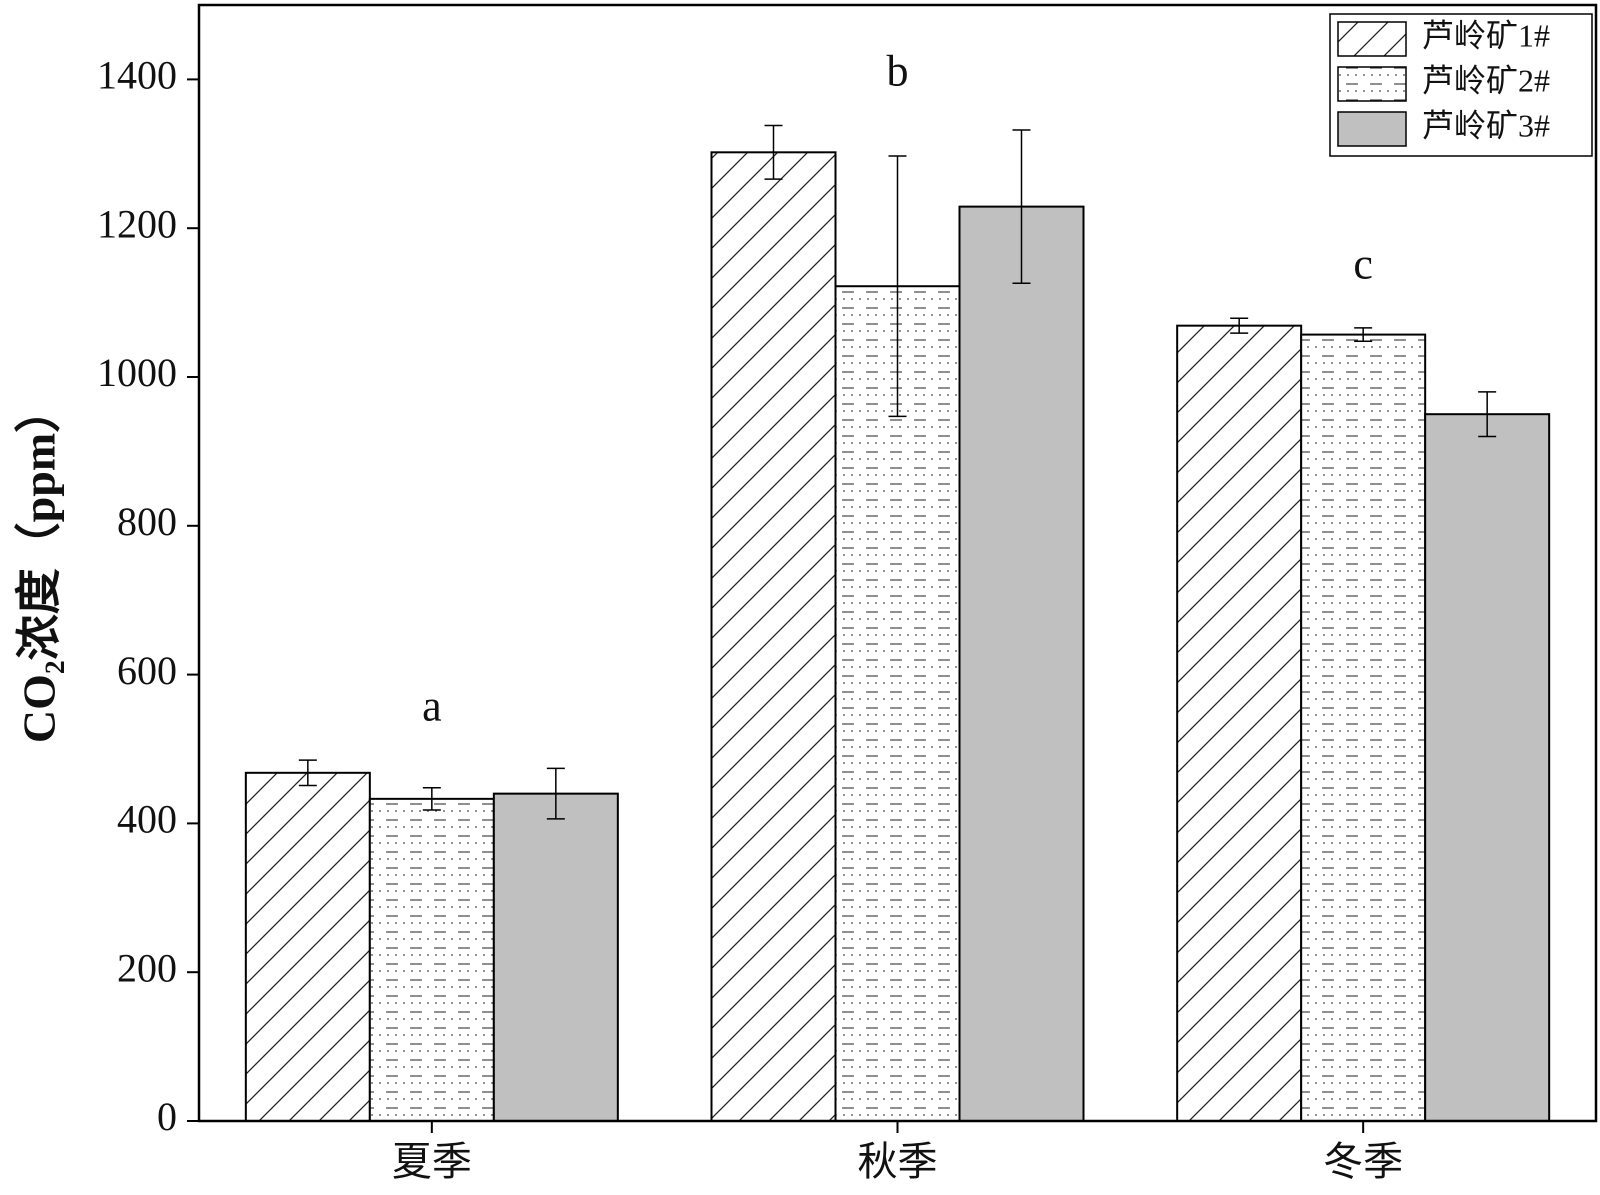 The image size is (1600, 1195). Describe the element at coordinates (39, 565) in the screenshot. I see `y-axis-label: CO₂浓度（ppm）` at that location.